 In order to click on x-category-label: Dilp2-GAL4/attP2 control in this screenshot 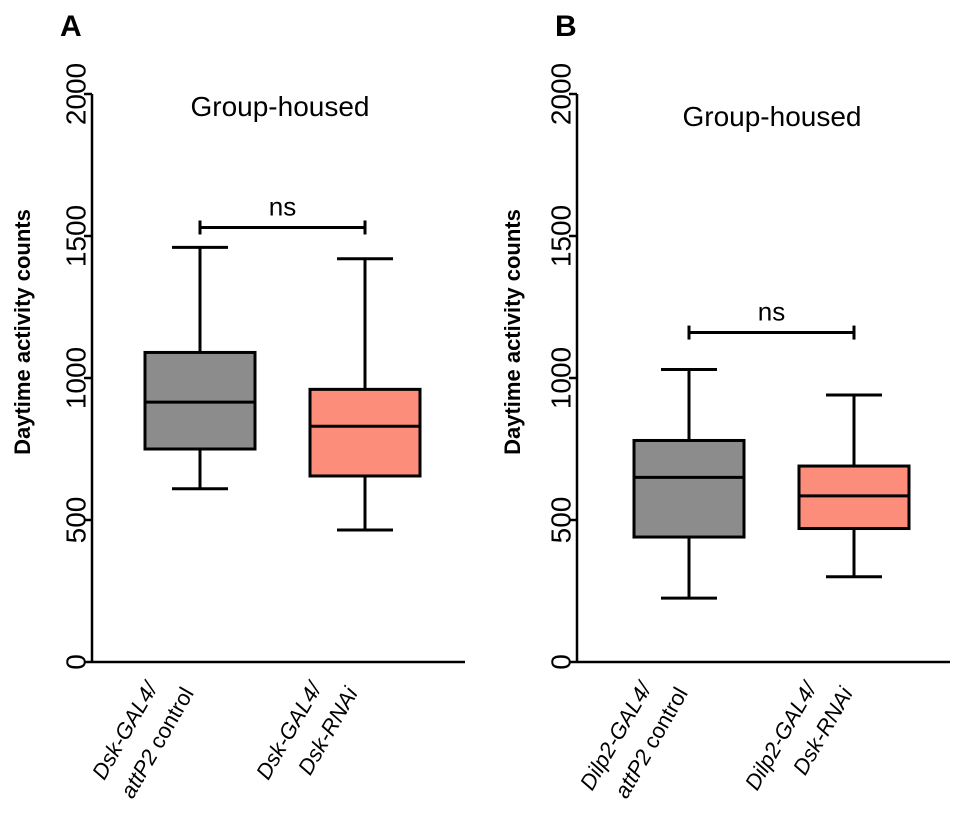, I will do `click(634, 738)`.